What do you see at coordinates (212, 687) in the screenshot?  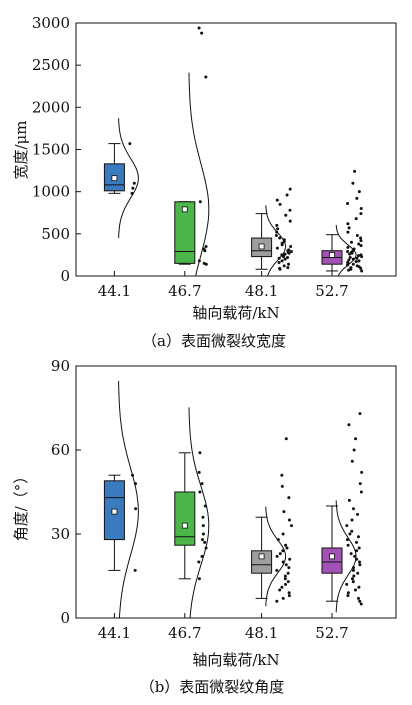 I see `caption-b: （b）表面微裂纹角度` at bounding box center [212, 687].